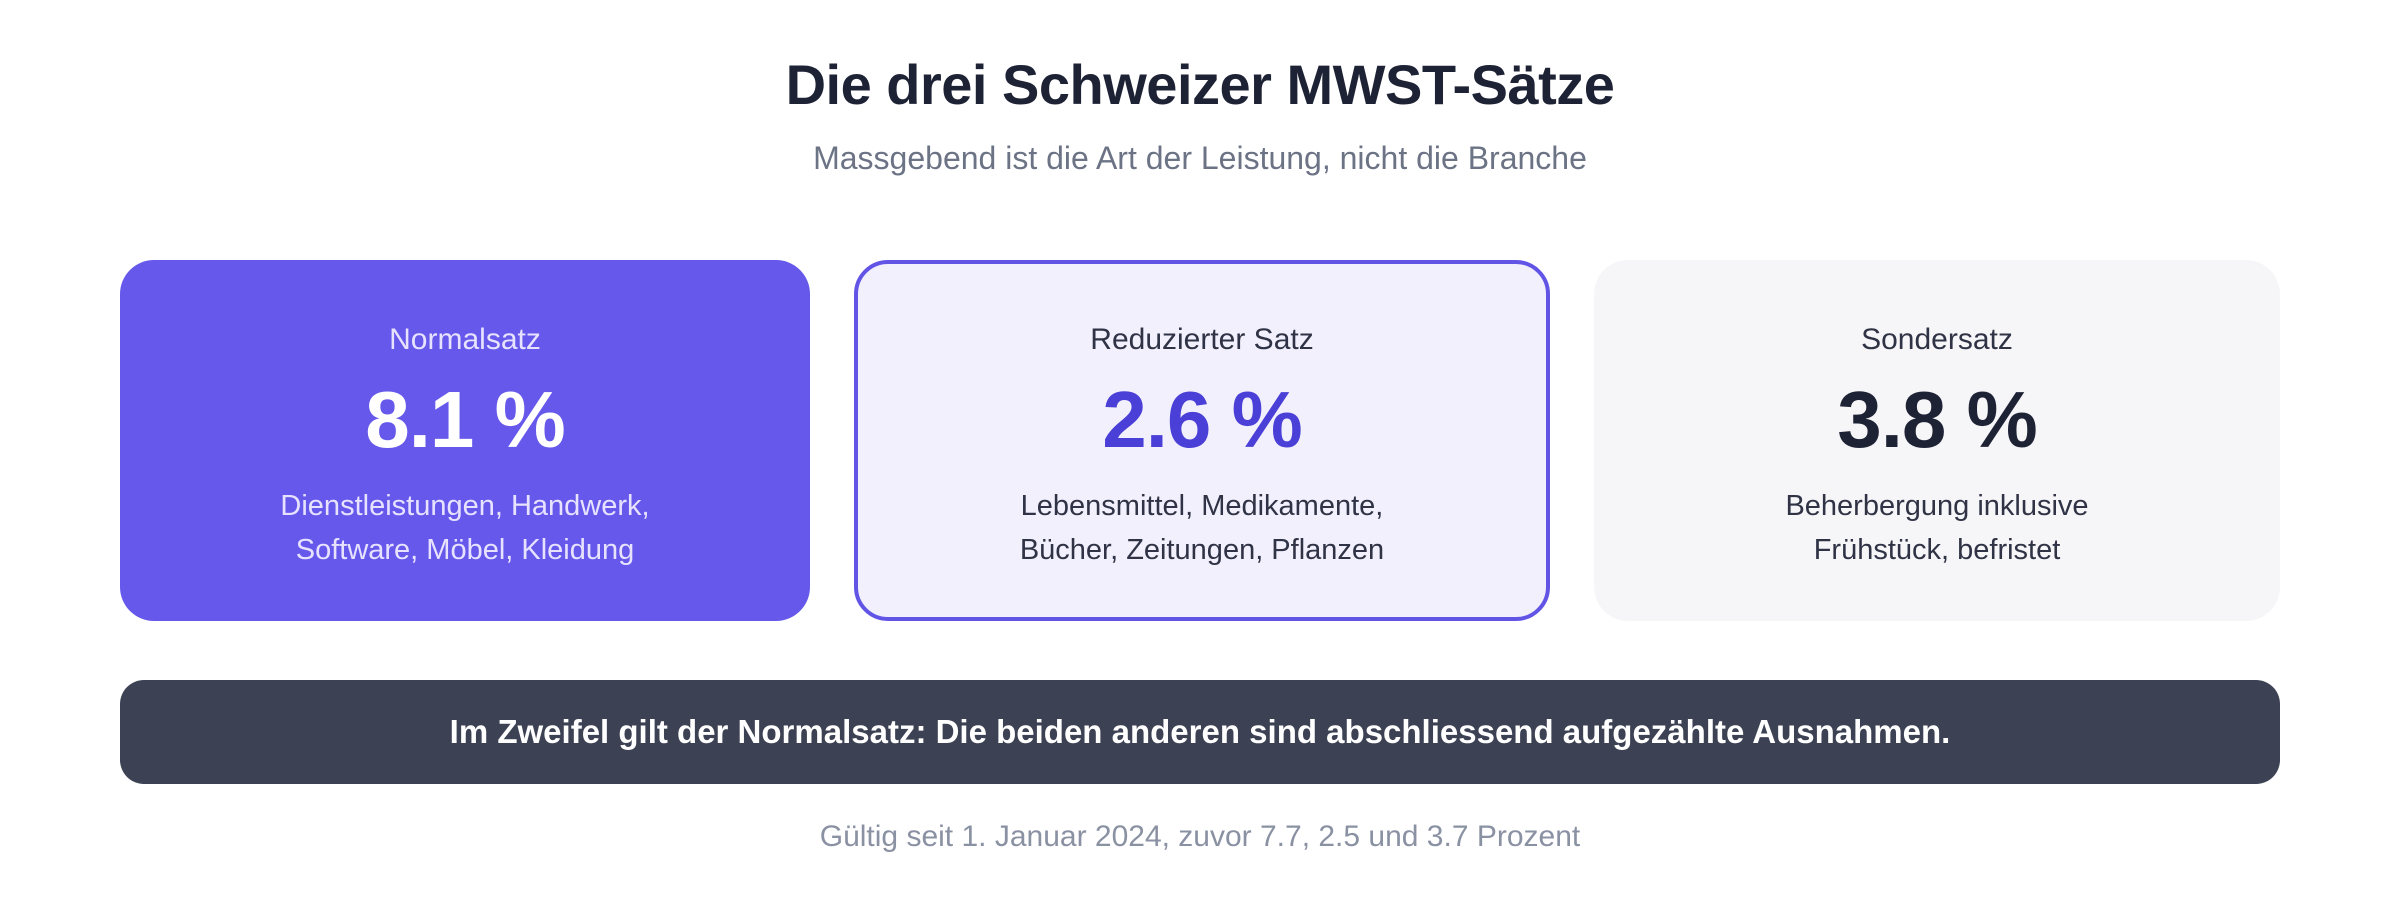 The height and width of the screenshot is (920, 2400). Describe the element at coordinates (465, 339) in the screenshot. I see `rate-card-label: Normalsatz` at that location.